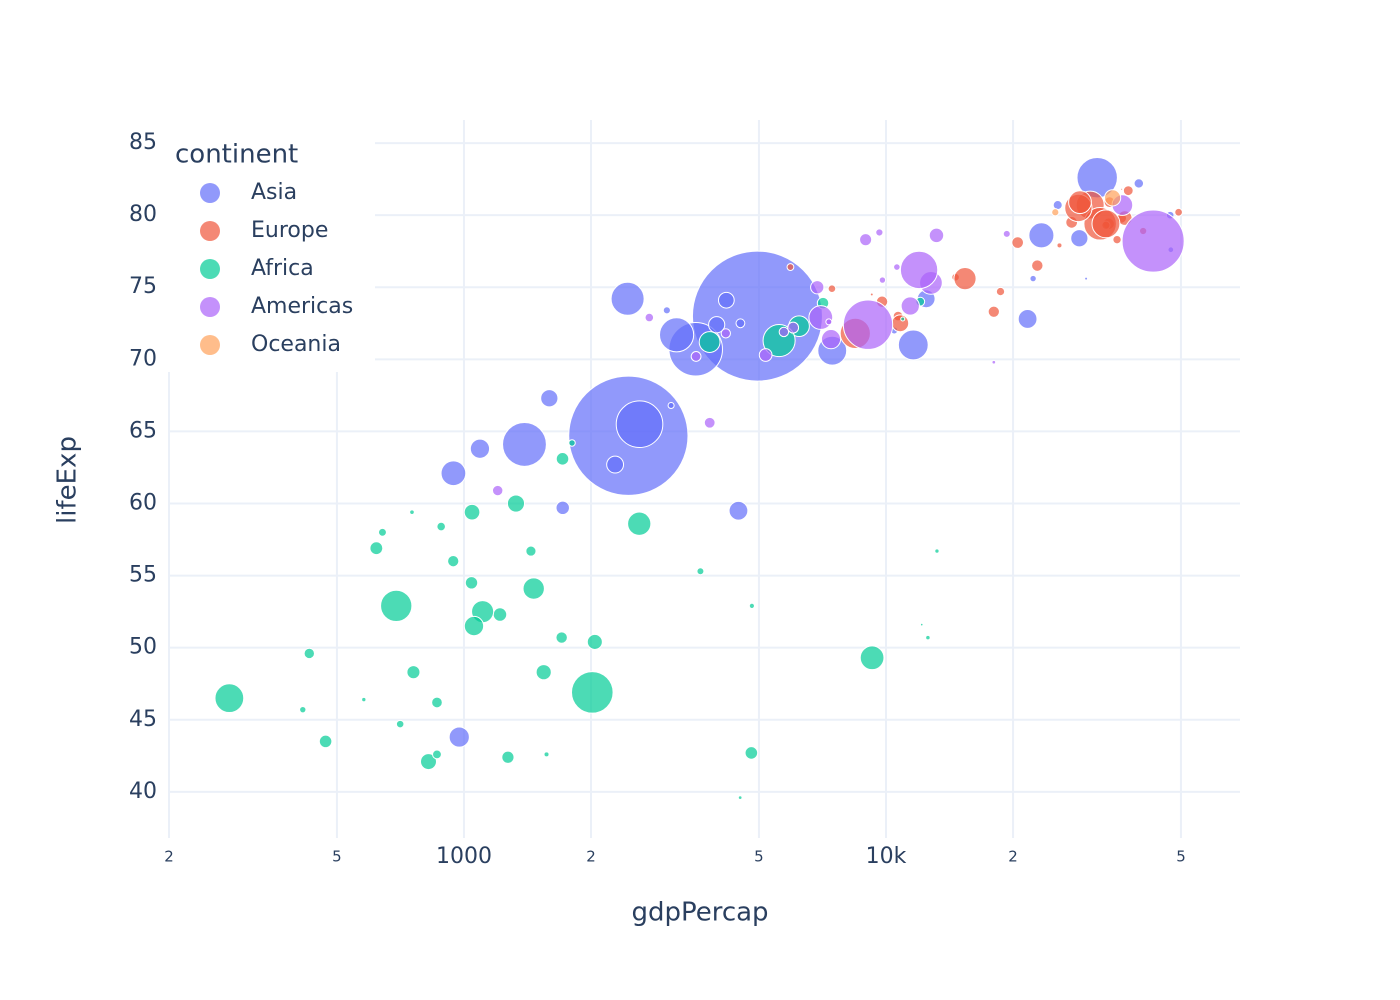 The width and height of the screenshot is (1400, 1000). Describe the element at coordinates (68, 480) in the screenshot. I see `y-axis-title: lifeExp` at that location.